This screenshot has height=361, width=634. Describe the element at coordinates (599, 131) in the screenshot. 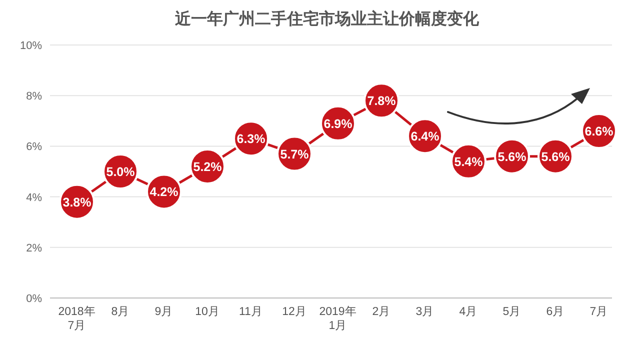

I see `data-label: 6.6%` at that location.